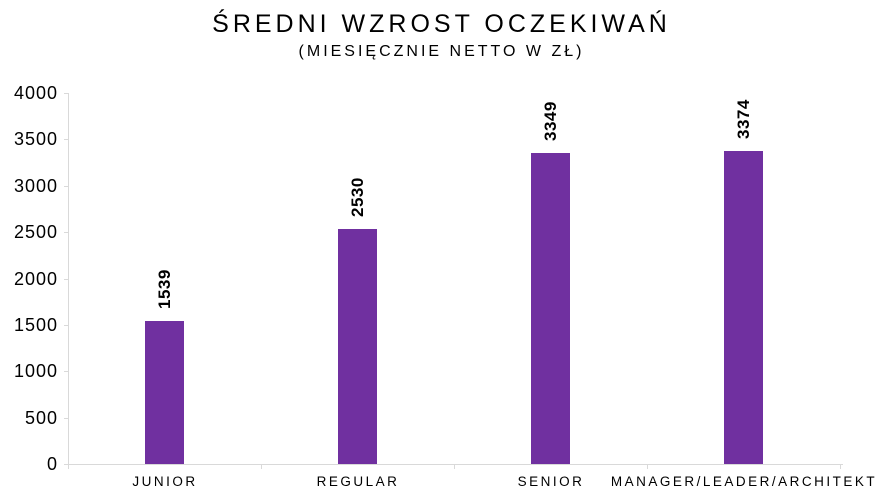 The height and width of the screenshot is (501, 883). Describe the element at coordinates (455, 464) in the screenshot. I see `x-axis-line` at that location.